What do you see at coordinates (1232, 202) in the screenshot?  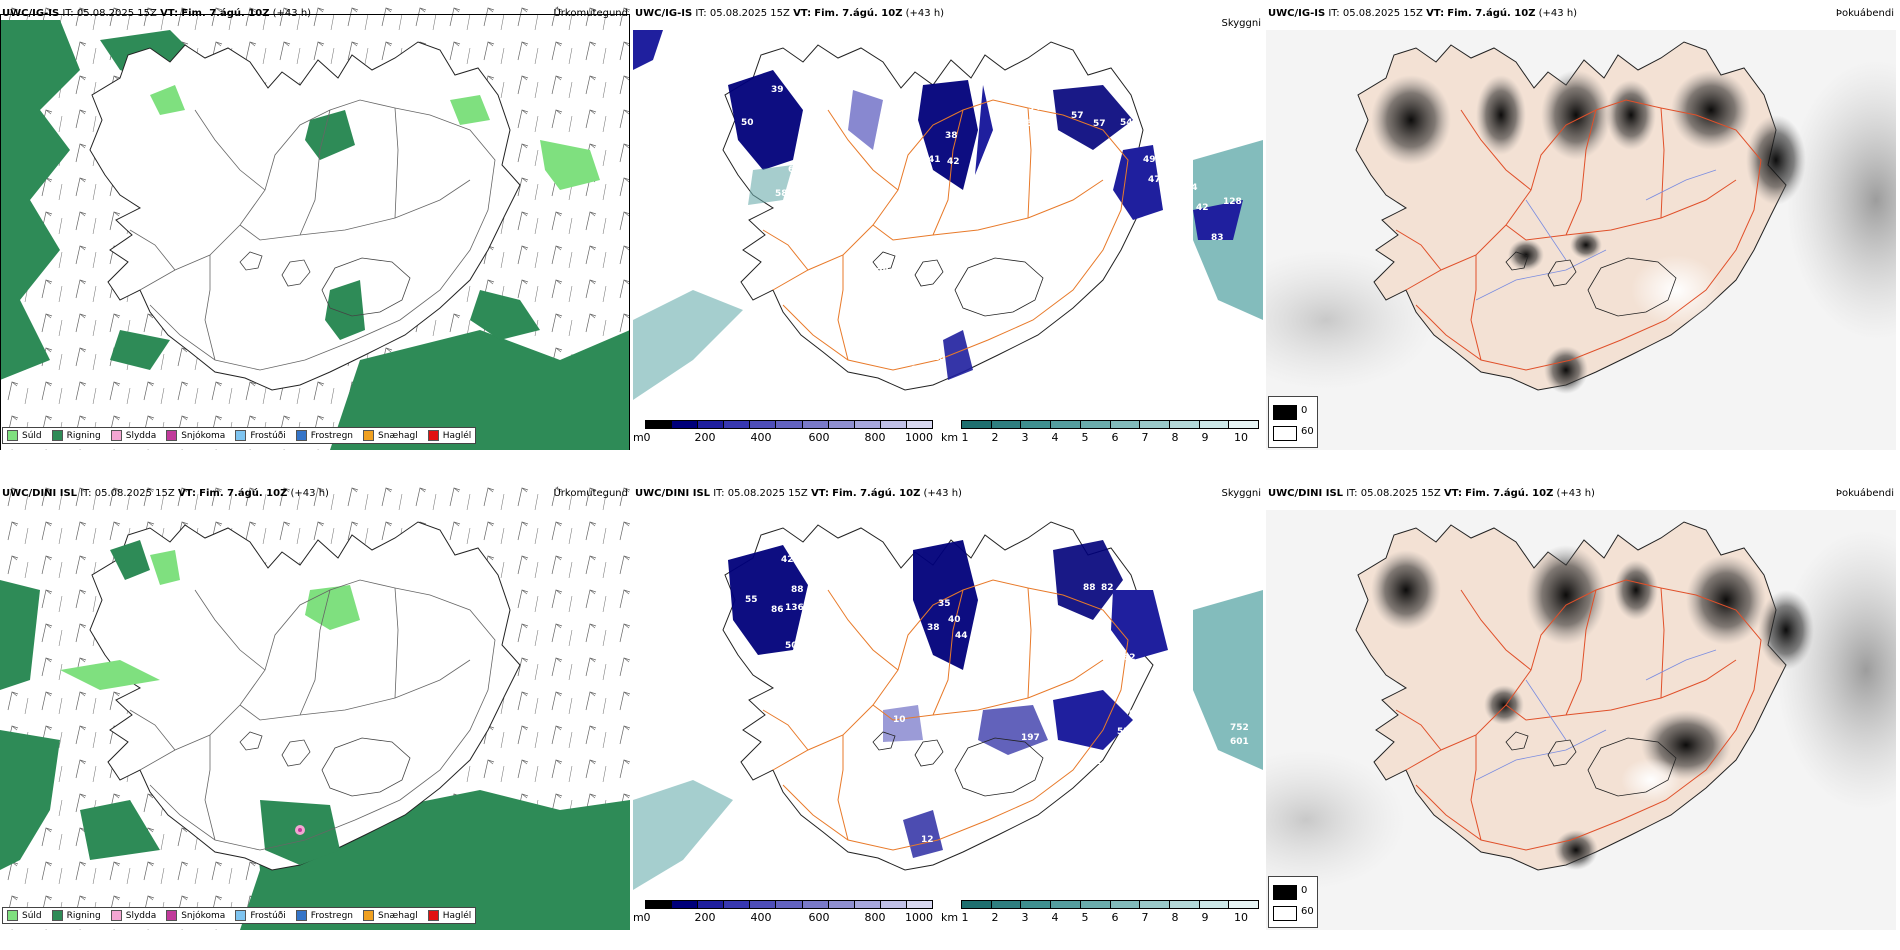 I see `cloud-value: 128` at bounding box center [1232, 202].